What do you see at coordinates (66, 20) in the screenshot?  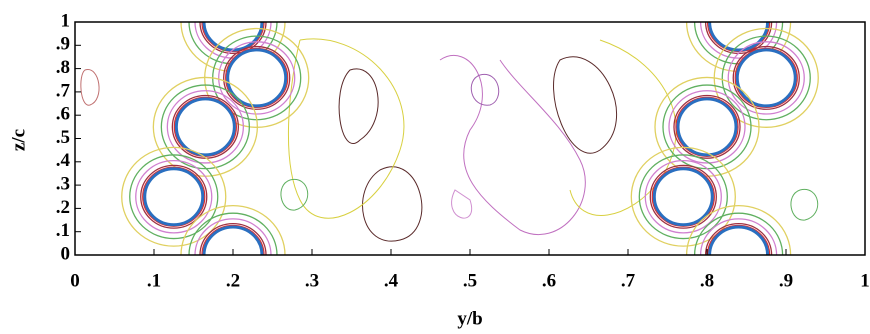 I see `y-tick-label: 1` at bounding box center [66, 20].